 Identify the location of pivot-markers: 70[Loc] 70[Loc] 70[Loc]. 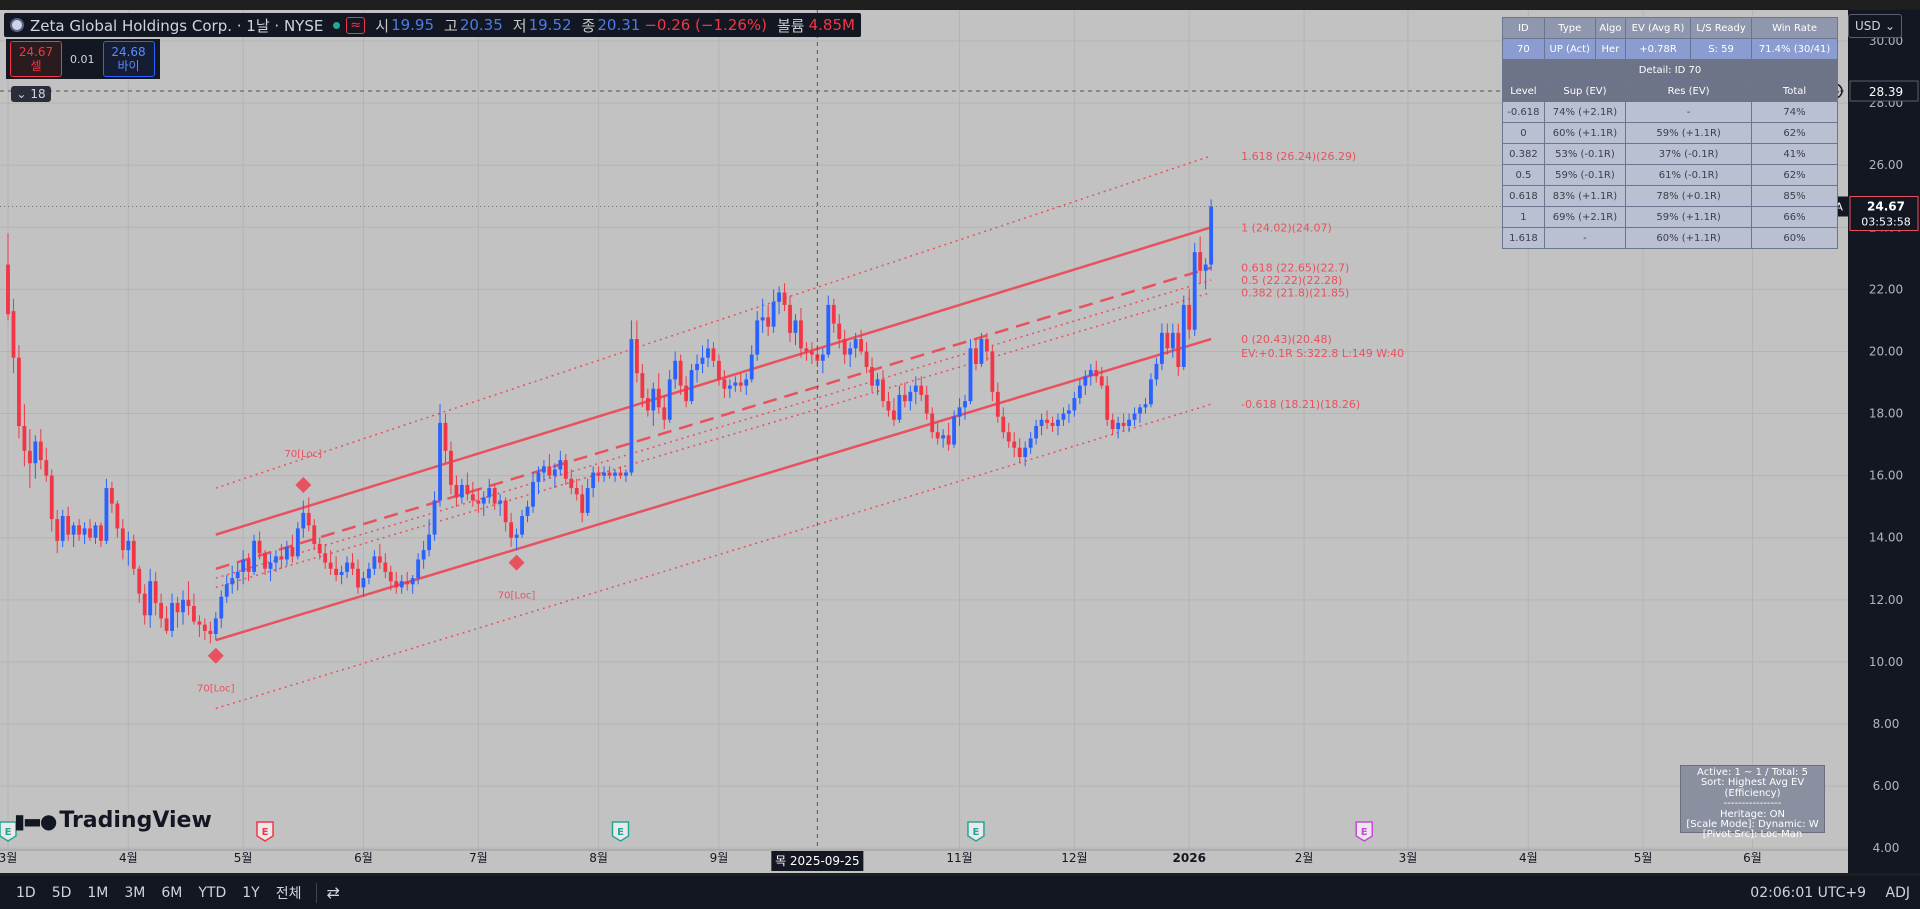
(366, 572).